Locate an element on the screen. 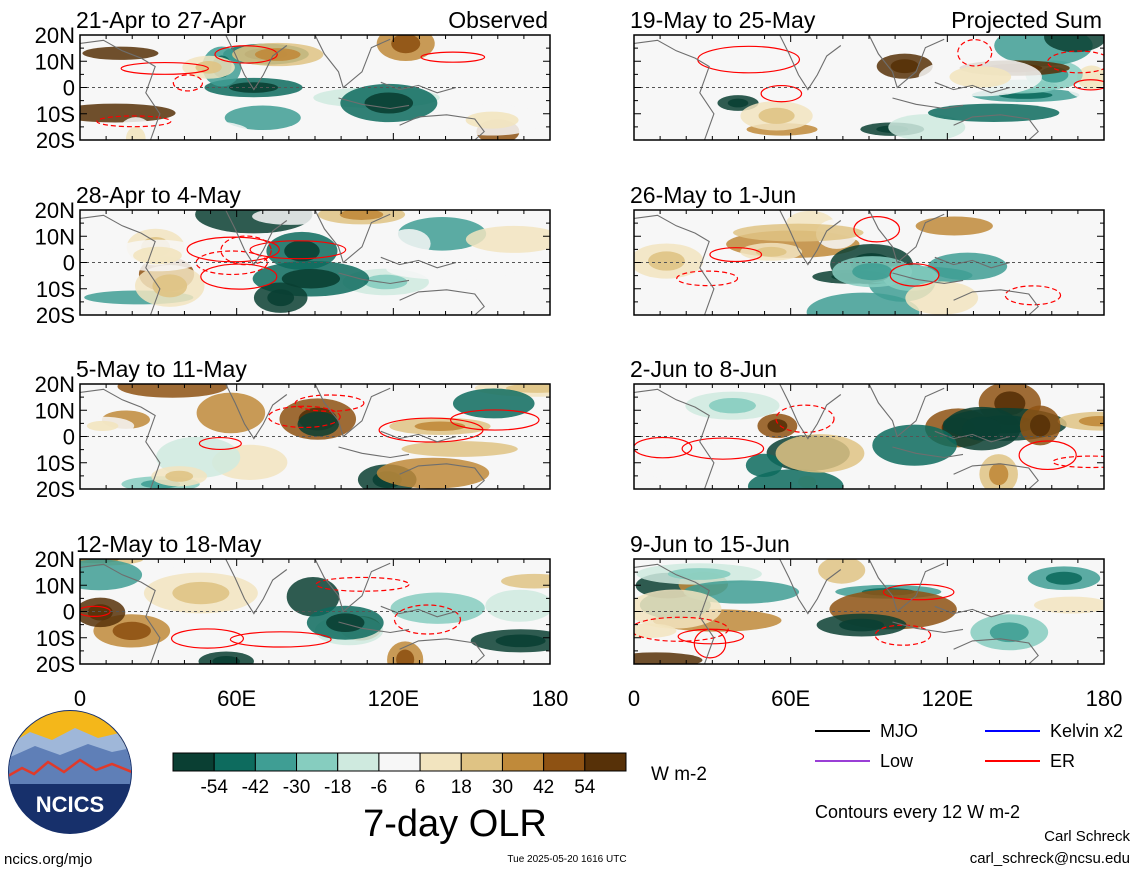  colorbar-label: 18 is located at coordinates (461, 787).